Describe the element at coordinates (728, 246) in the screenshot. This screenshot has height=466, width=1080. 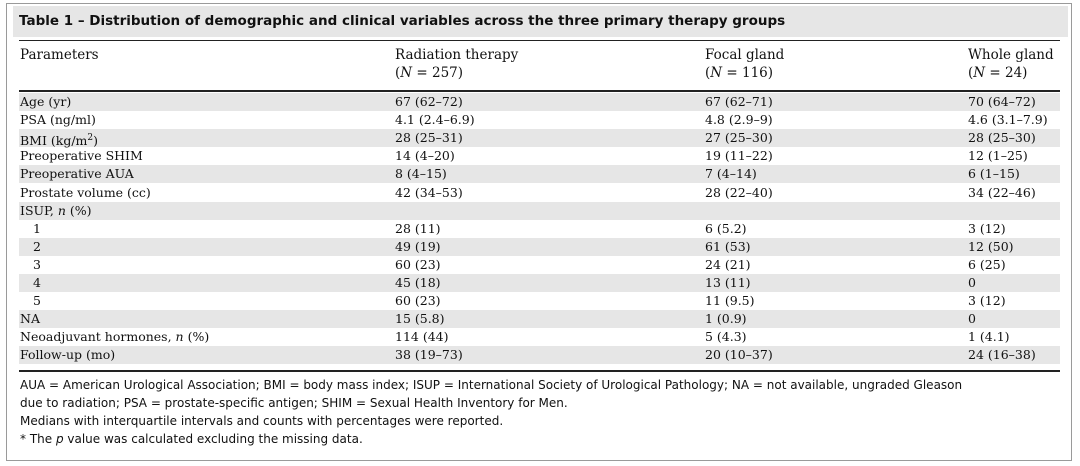
I see `table-cell-fg: 61 (53)` at that location.